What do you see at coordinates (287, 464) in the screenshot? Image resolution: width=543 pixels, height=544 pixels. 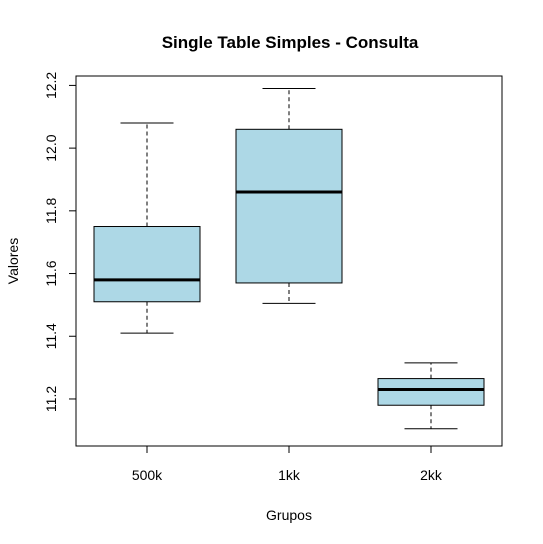 I see `x-axis: 500k 1kk 2kk` at bounding box center [287, 464].